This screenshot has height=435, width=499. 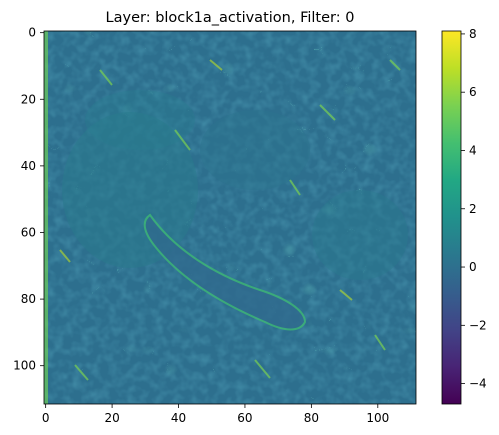 I want to click on y-tick-label: 80, so click(x=28, y=299).